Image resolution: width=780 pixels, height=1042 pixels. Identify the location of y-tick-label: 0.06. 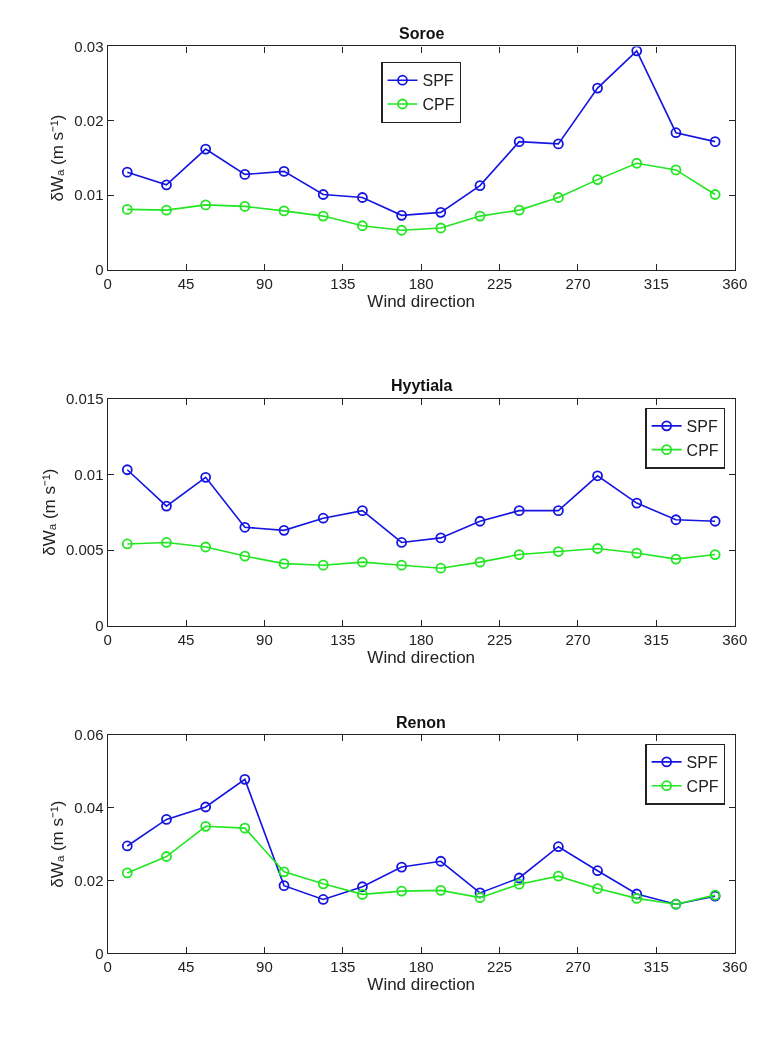
(89, 735).